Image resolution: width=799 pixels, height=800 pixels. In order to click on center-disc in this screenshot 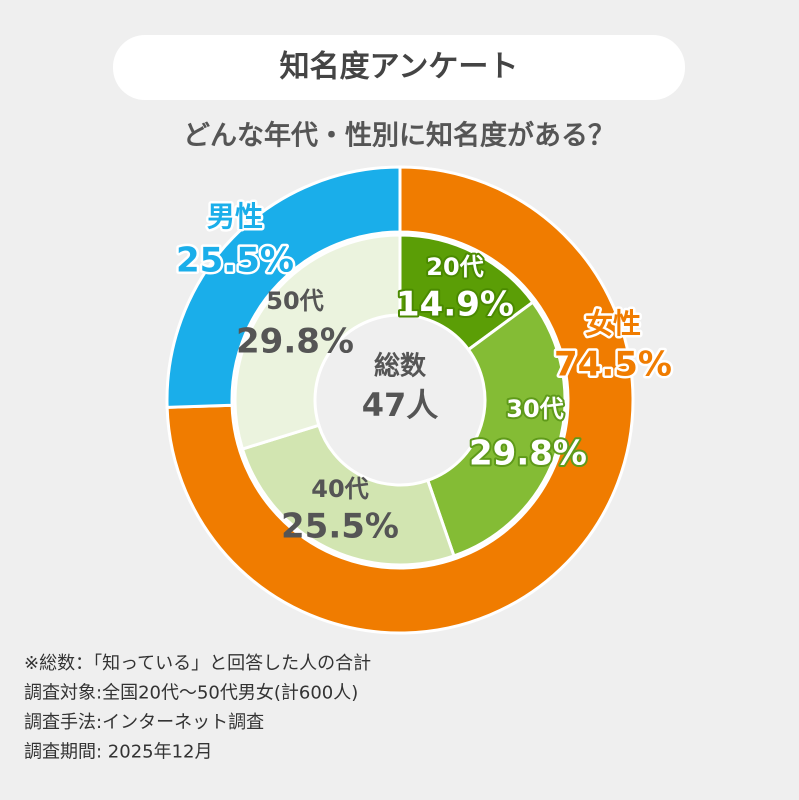, I will do `click(400, 400)`.